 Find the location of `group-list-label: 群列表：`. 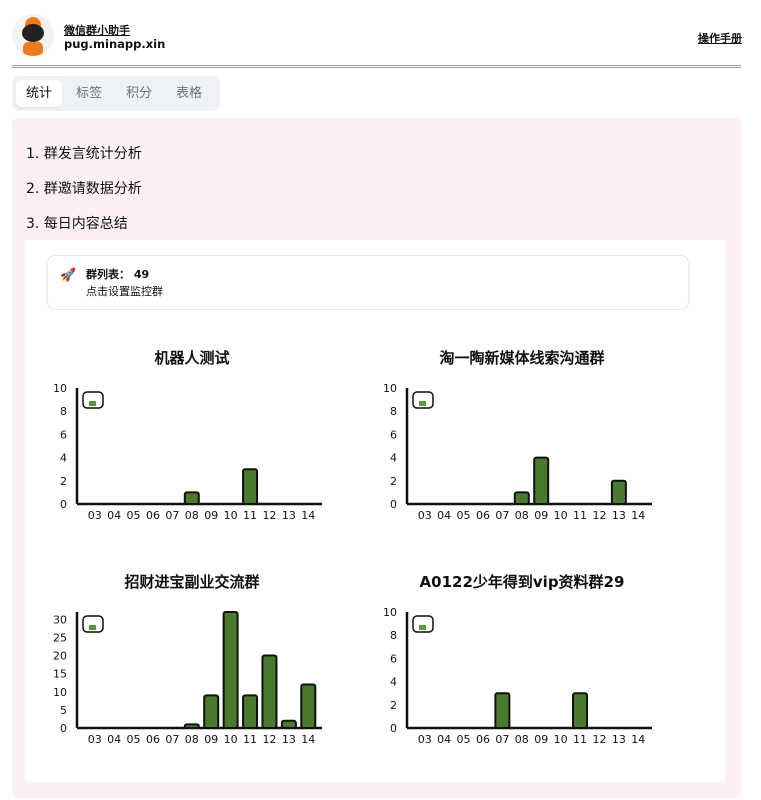

group-list-label: 群列表： is located at coordinates (108, 274).